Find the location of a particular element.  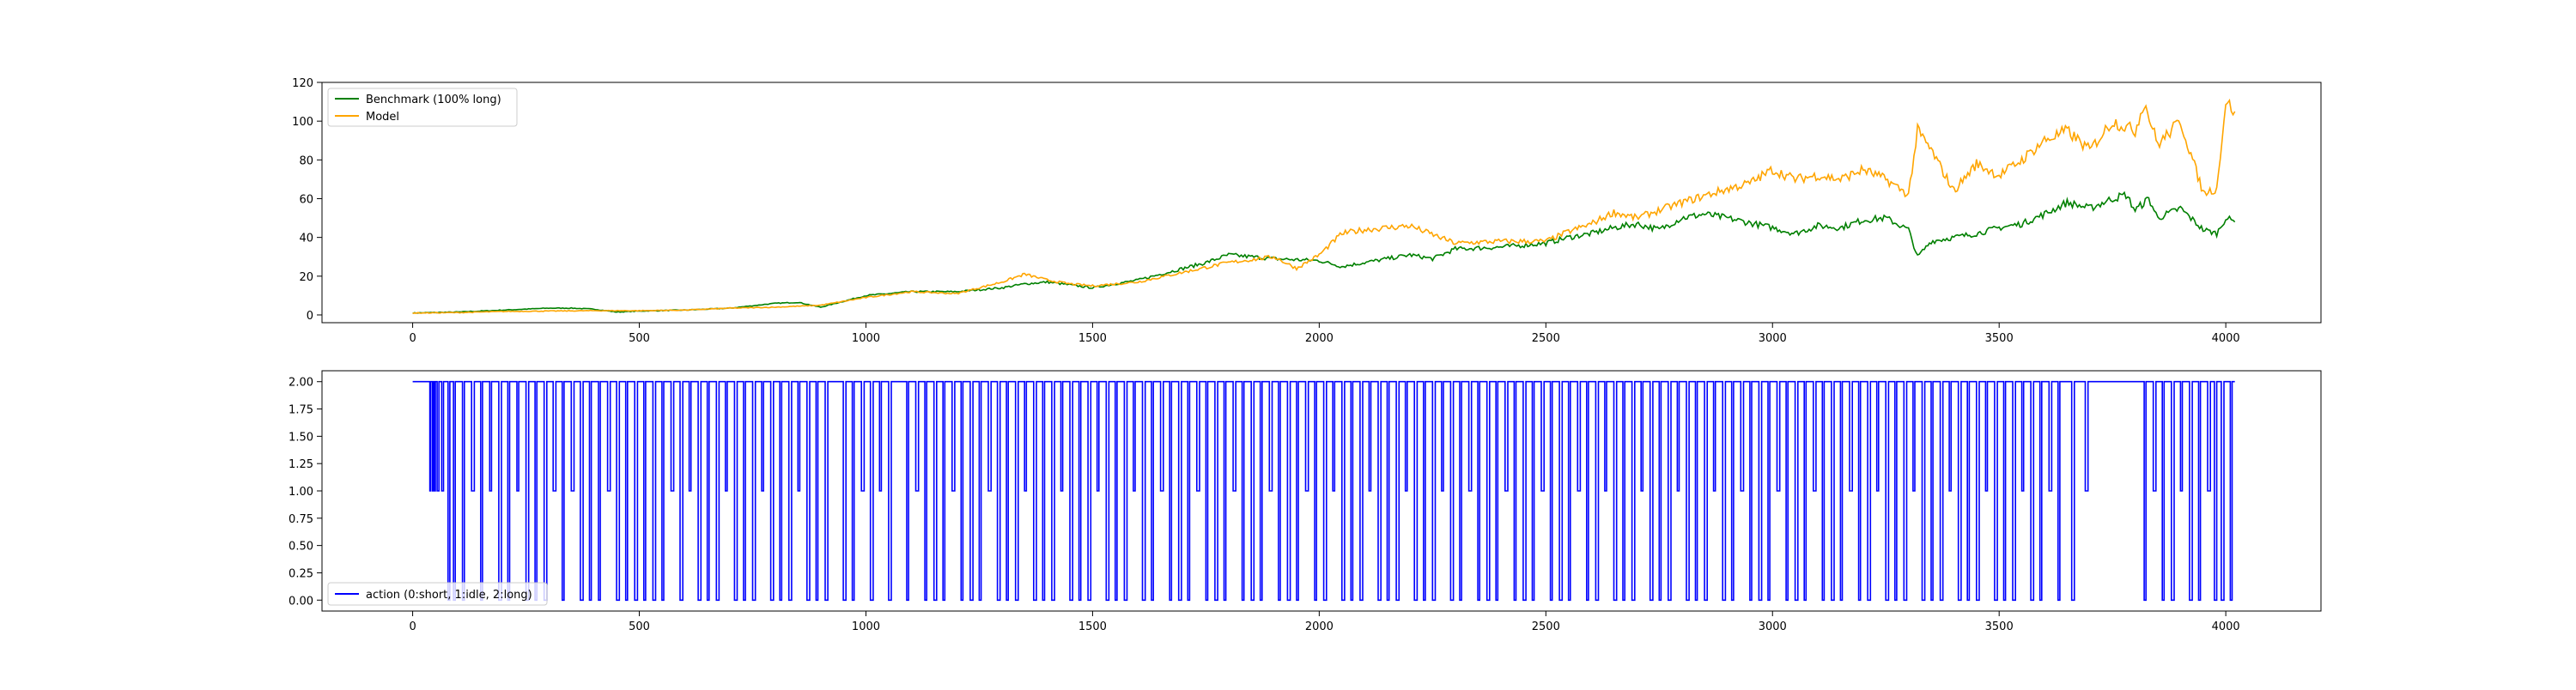

axes-top-legend: Benchmark (100% long) Model is located at coordinates (422, 107).